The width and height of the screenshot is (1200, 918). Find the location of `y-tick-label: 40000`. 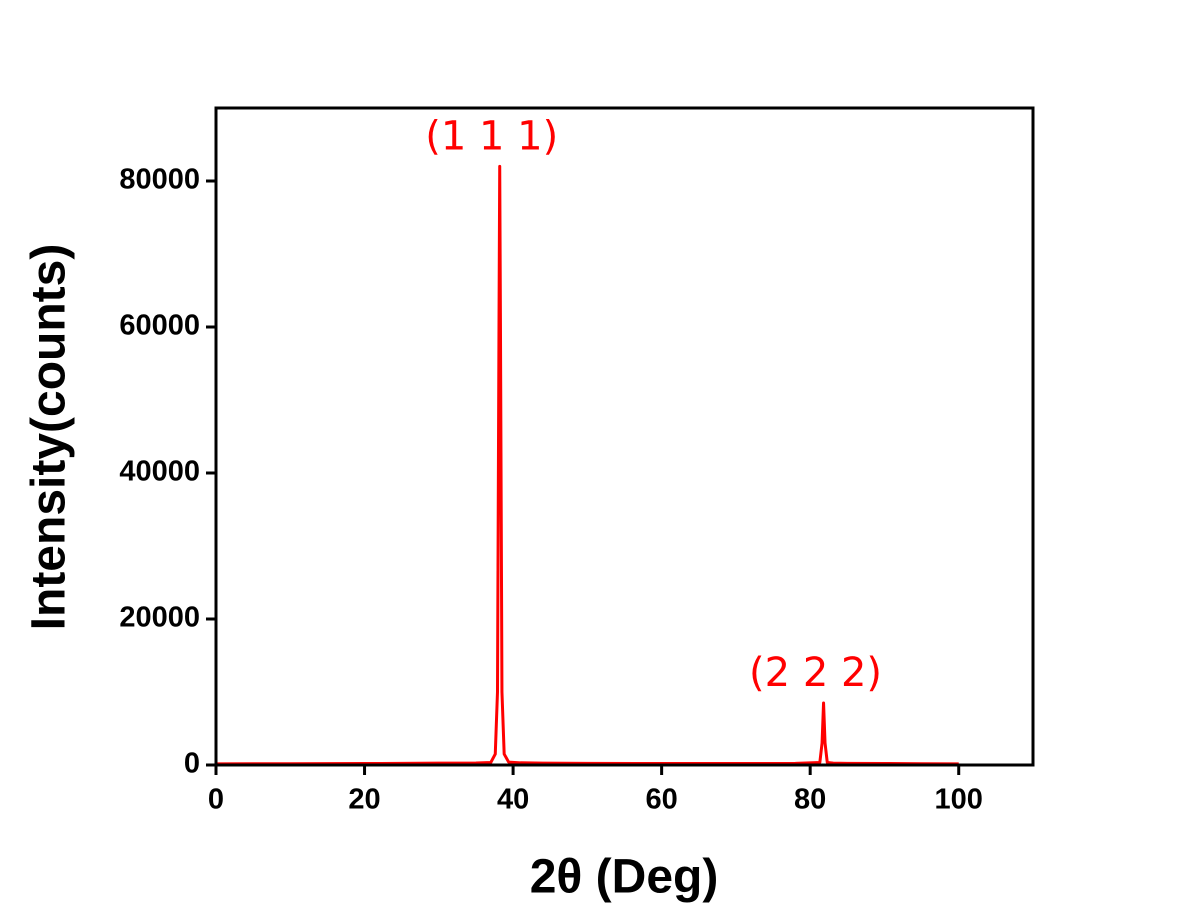

y-tick-label: 40000 is located at coordinates (159, 472).